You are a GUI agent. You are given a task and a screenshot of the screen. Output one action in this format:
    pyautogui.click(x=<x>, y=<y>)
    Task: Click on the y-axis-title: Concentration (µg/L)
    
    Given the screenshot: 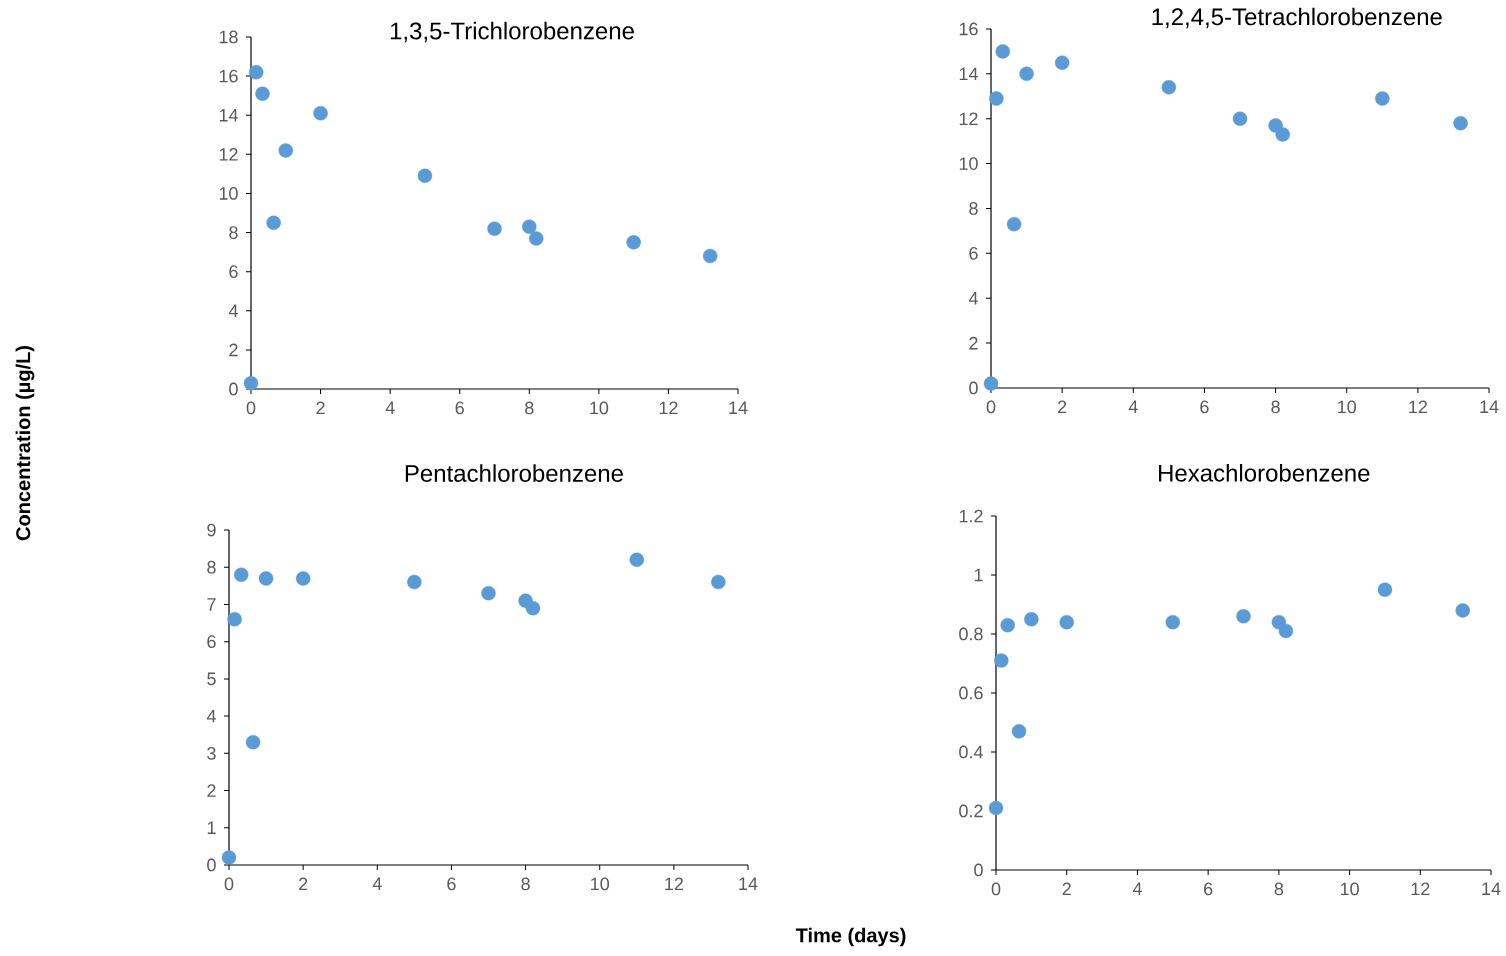 What is the action you would take?
    pyautogui.click(x=25, y=443)
    